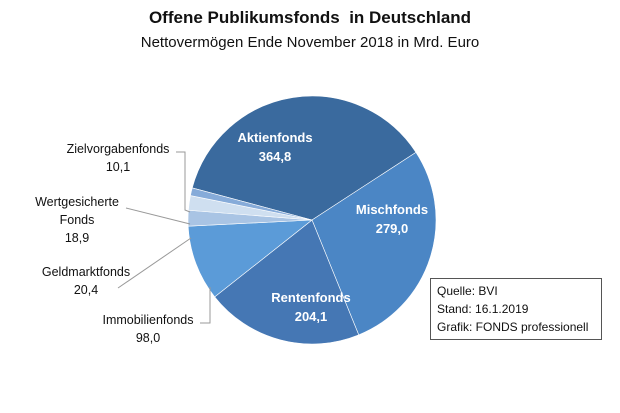  Describe the element at coordinates (86, 290) in the screenshot. I see `slice-value: 20,4` at that location.